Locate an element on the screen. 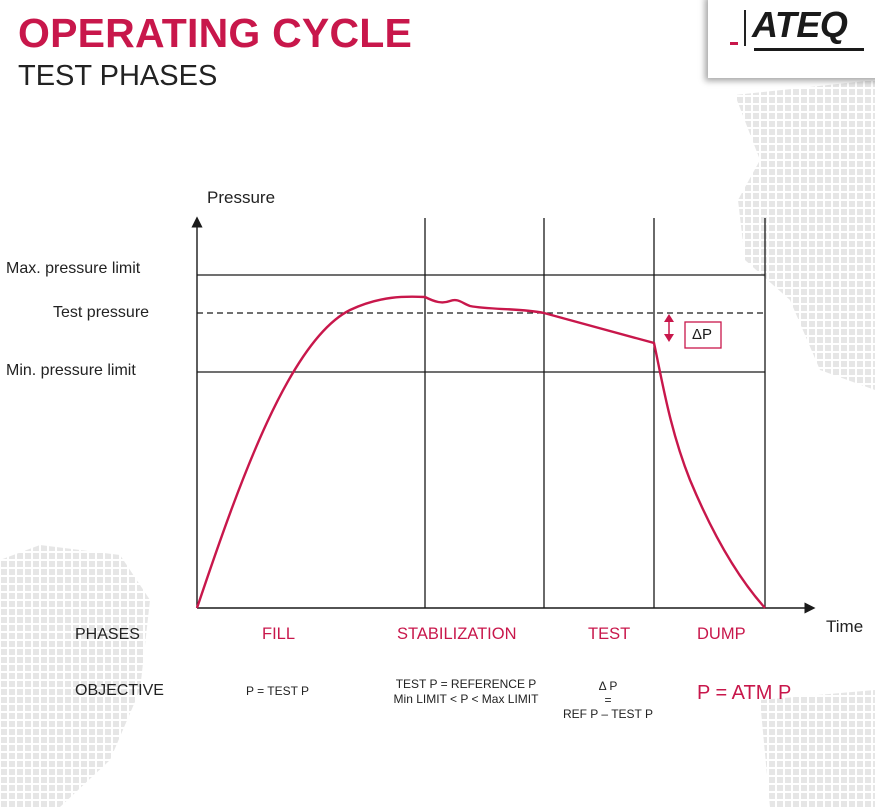  max-limit-label: Max. pressure limit is located at coordinates (73, 268).